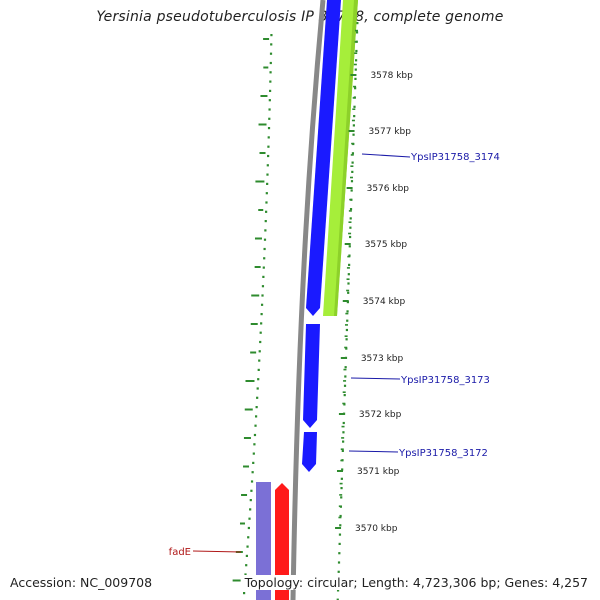 The height and width of the screenshot is (600, 600). What do you see at coordinates (263, 541) in the screenshot?
I see `cds-purple-feature` at bounding box center [263, 541].